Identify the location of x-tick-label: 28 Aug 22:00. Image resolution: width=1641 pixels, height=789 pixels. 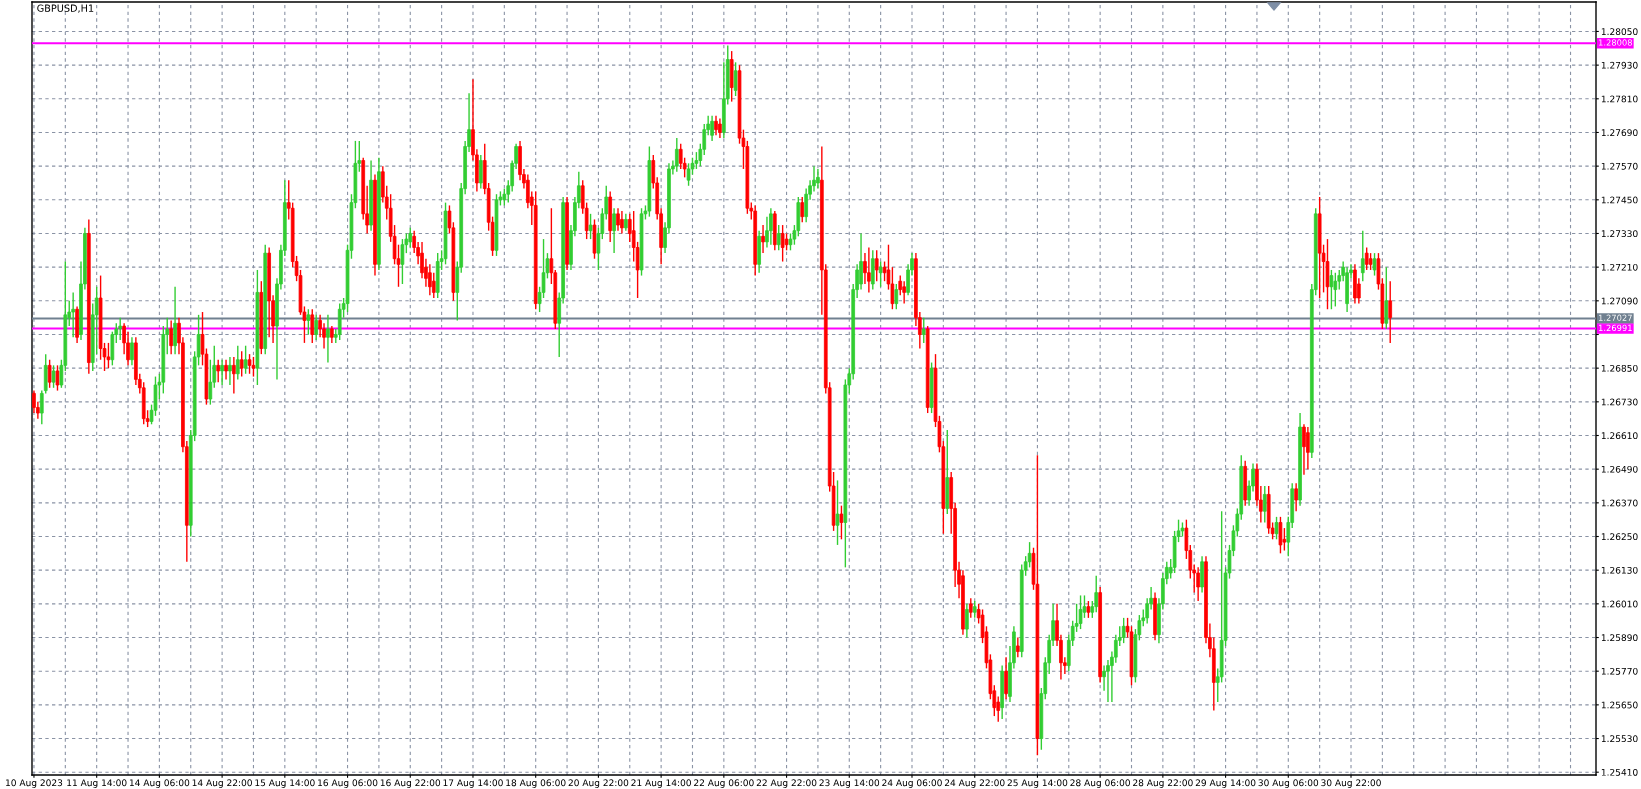
(1163, 783).